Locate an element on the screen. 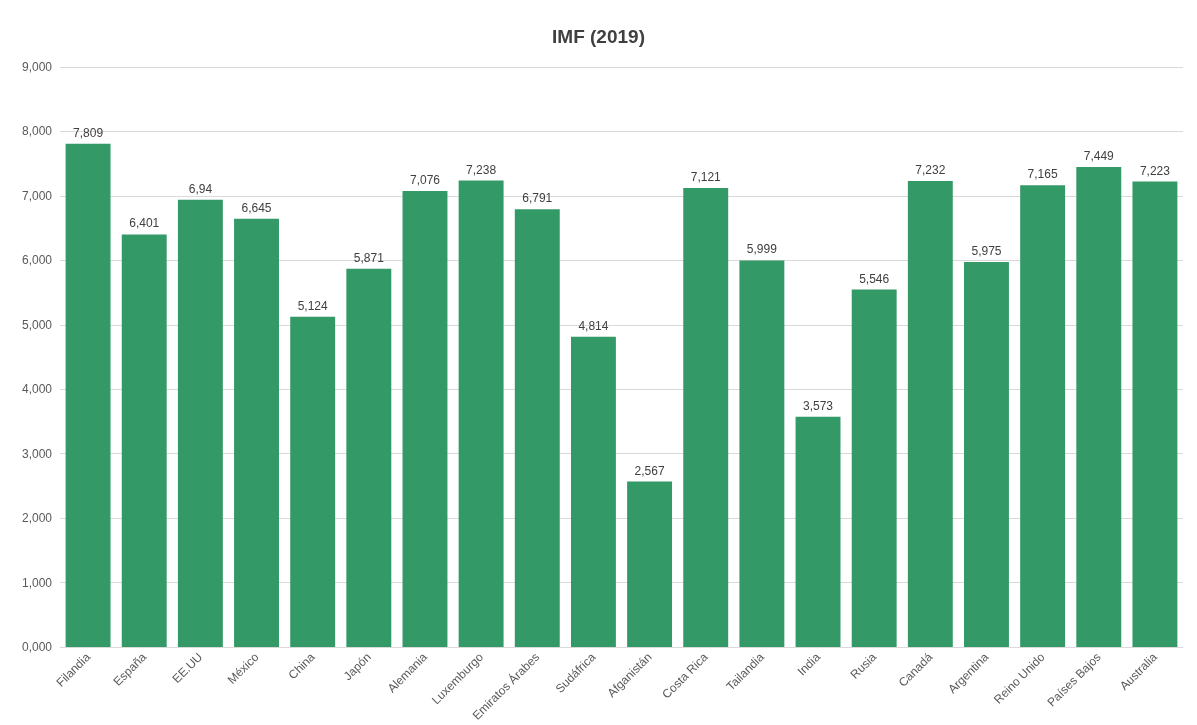  data-label: 7,809 is located at coordinates (88, 132).